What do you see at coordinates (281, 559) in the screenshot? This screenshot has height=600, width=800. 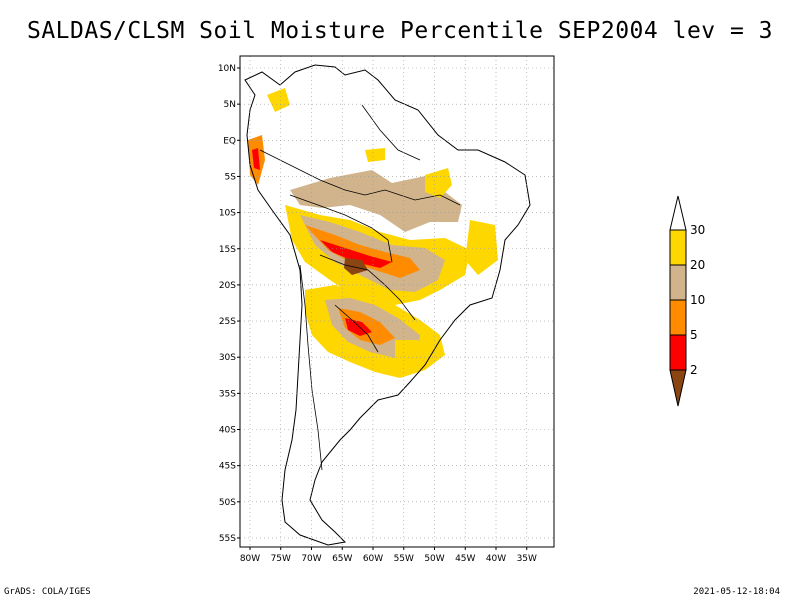 I see `lon-tick-label: 75W` at bounding box center [281, 559].